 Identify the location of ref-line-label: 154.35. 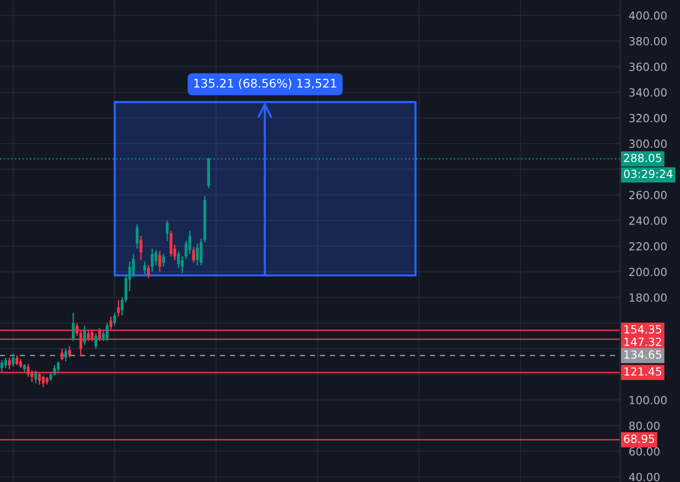
(643, 329).